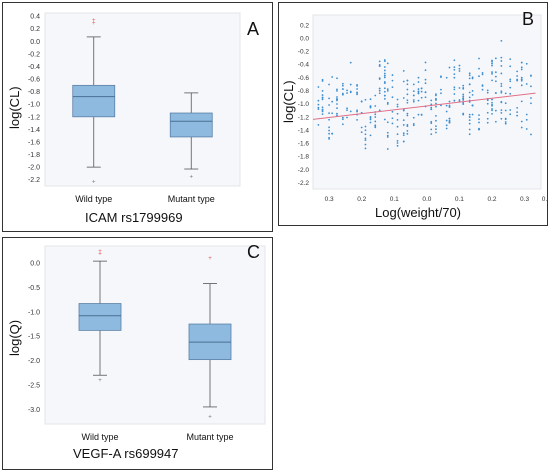 Image resolution: width=550 pixels, height=473 pixels. Describe the element at coordinates (35, 29) in the screenshot. I see `y-tick-label: 0.2` at that location.